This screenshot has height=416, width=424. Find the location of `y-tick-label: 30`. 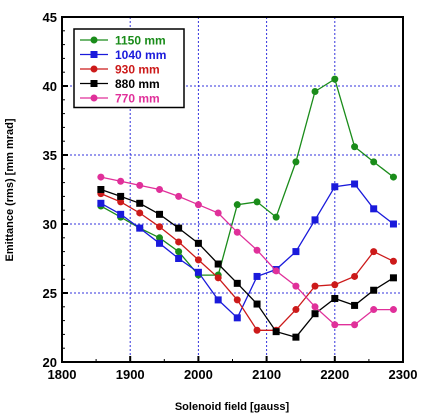

y-tick-label: 30 is located at coordinates (50, 224).